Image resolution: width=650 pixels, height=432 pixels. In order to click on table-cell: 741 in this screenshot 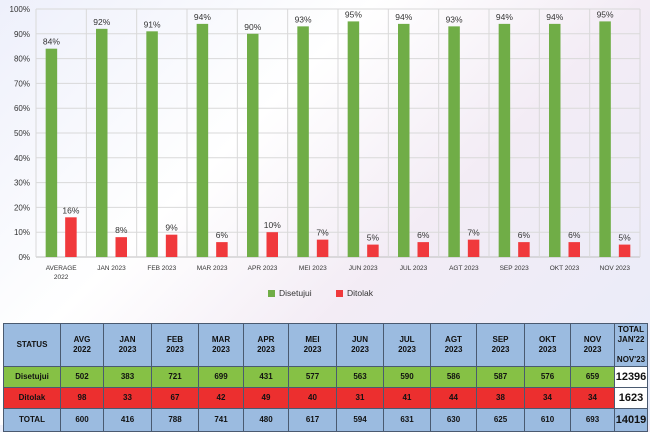, I will do `click(221, 420)`.